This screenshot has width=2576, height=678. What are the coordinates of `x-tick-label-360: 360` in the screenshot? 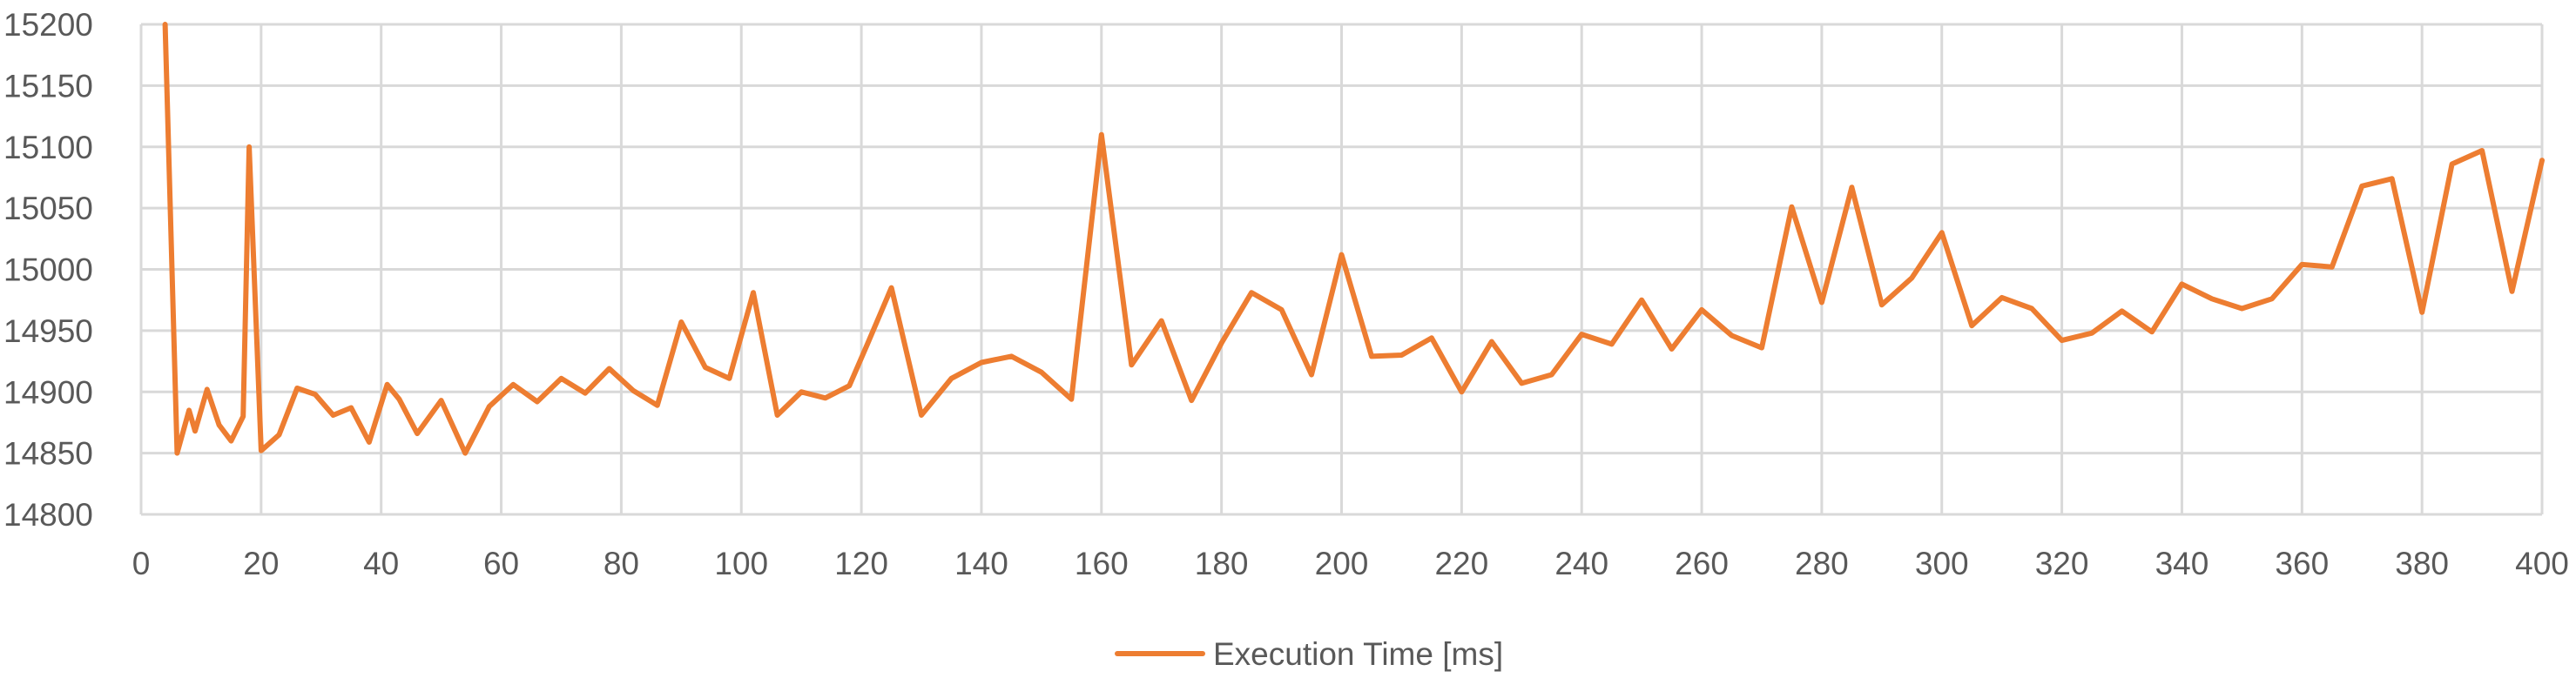 It's located at (2302, 564).